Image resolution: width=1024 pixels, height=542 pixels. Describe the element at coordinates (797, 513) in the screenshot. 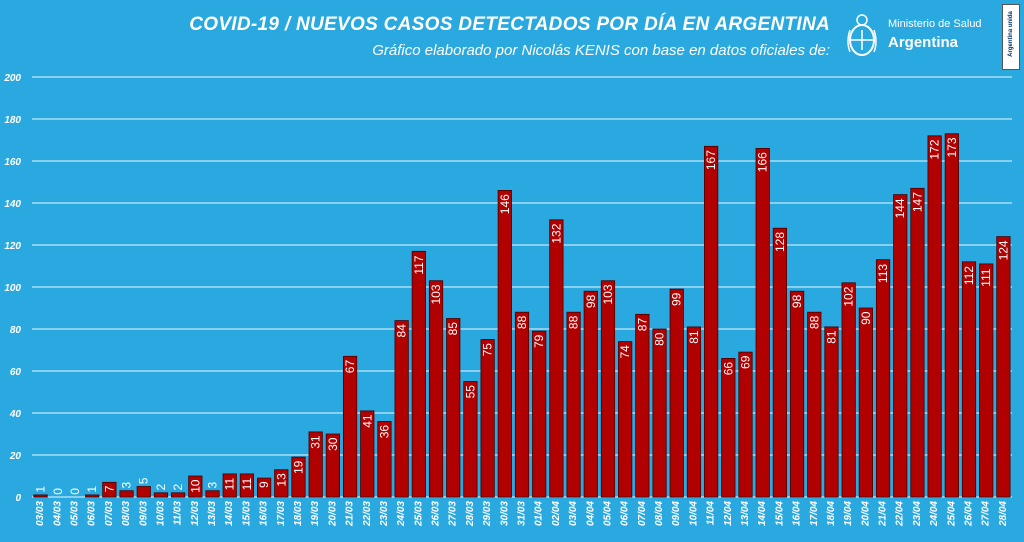

I see `x-tick-label: 16/04` at that location.